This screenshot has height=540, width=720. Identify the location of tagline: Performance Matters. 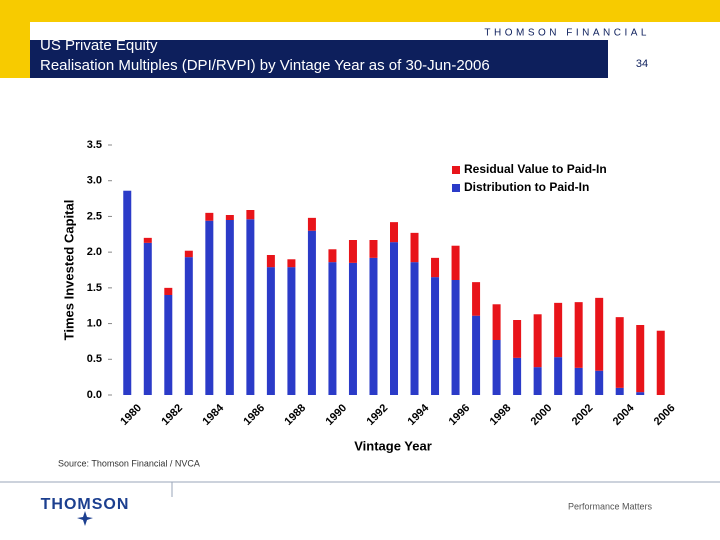
(610, 506).